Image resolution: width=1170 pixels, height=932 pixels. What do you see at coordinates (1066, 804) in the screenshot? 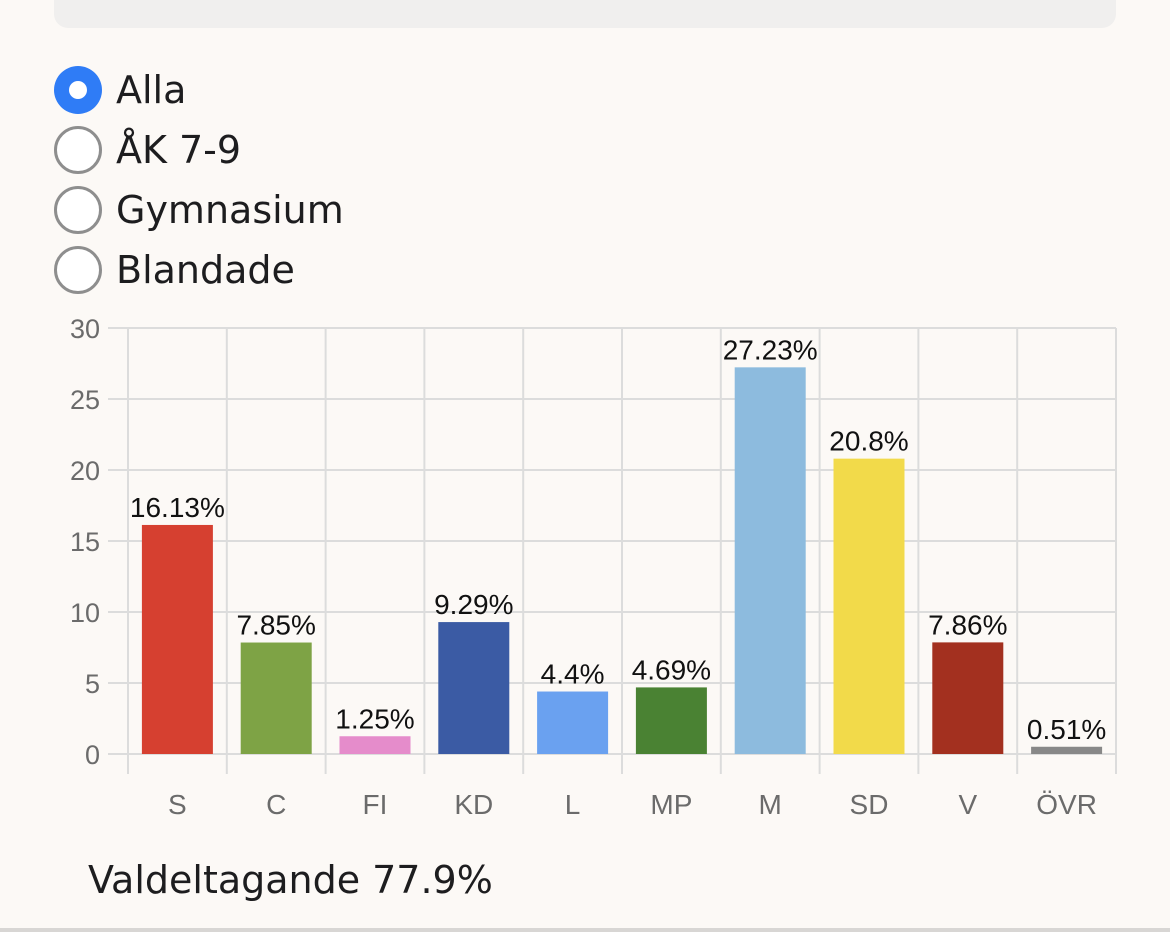
I see `x-tick-label: ÖVR` at bounding box center [1066, 804].